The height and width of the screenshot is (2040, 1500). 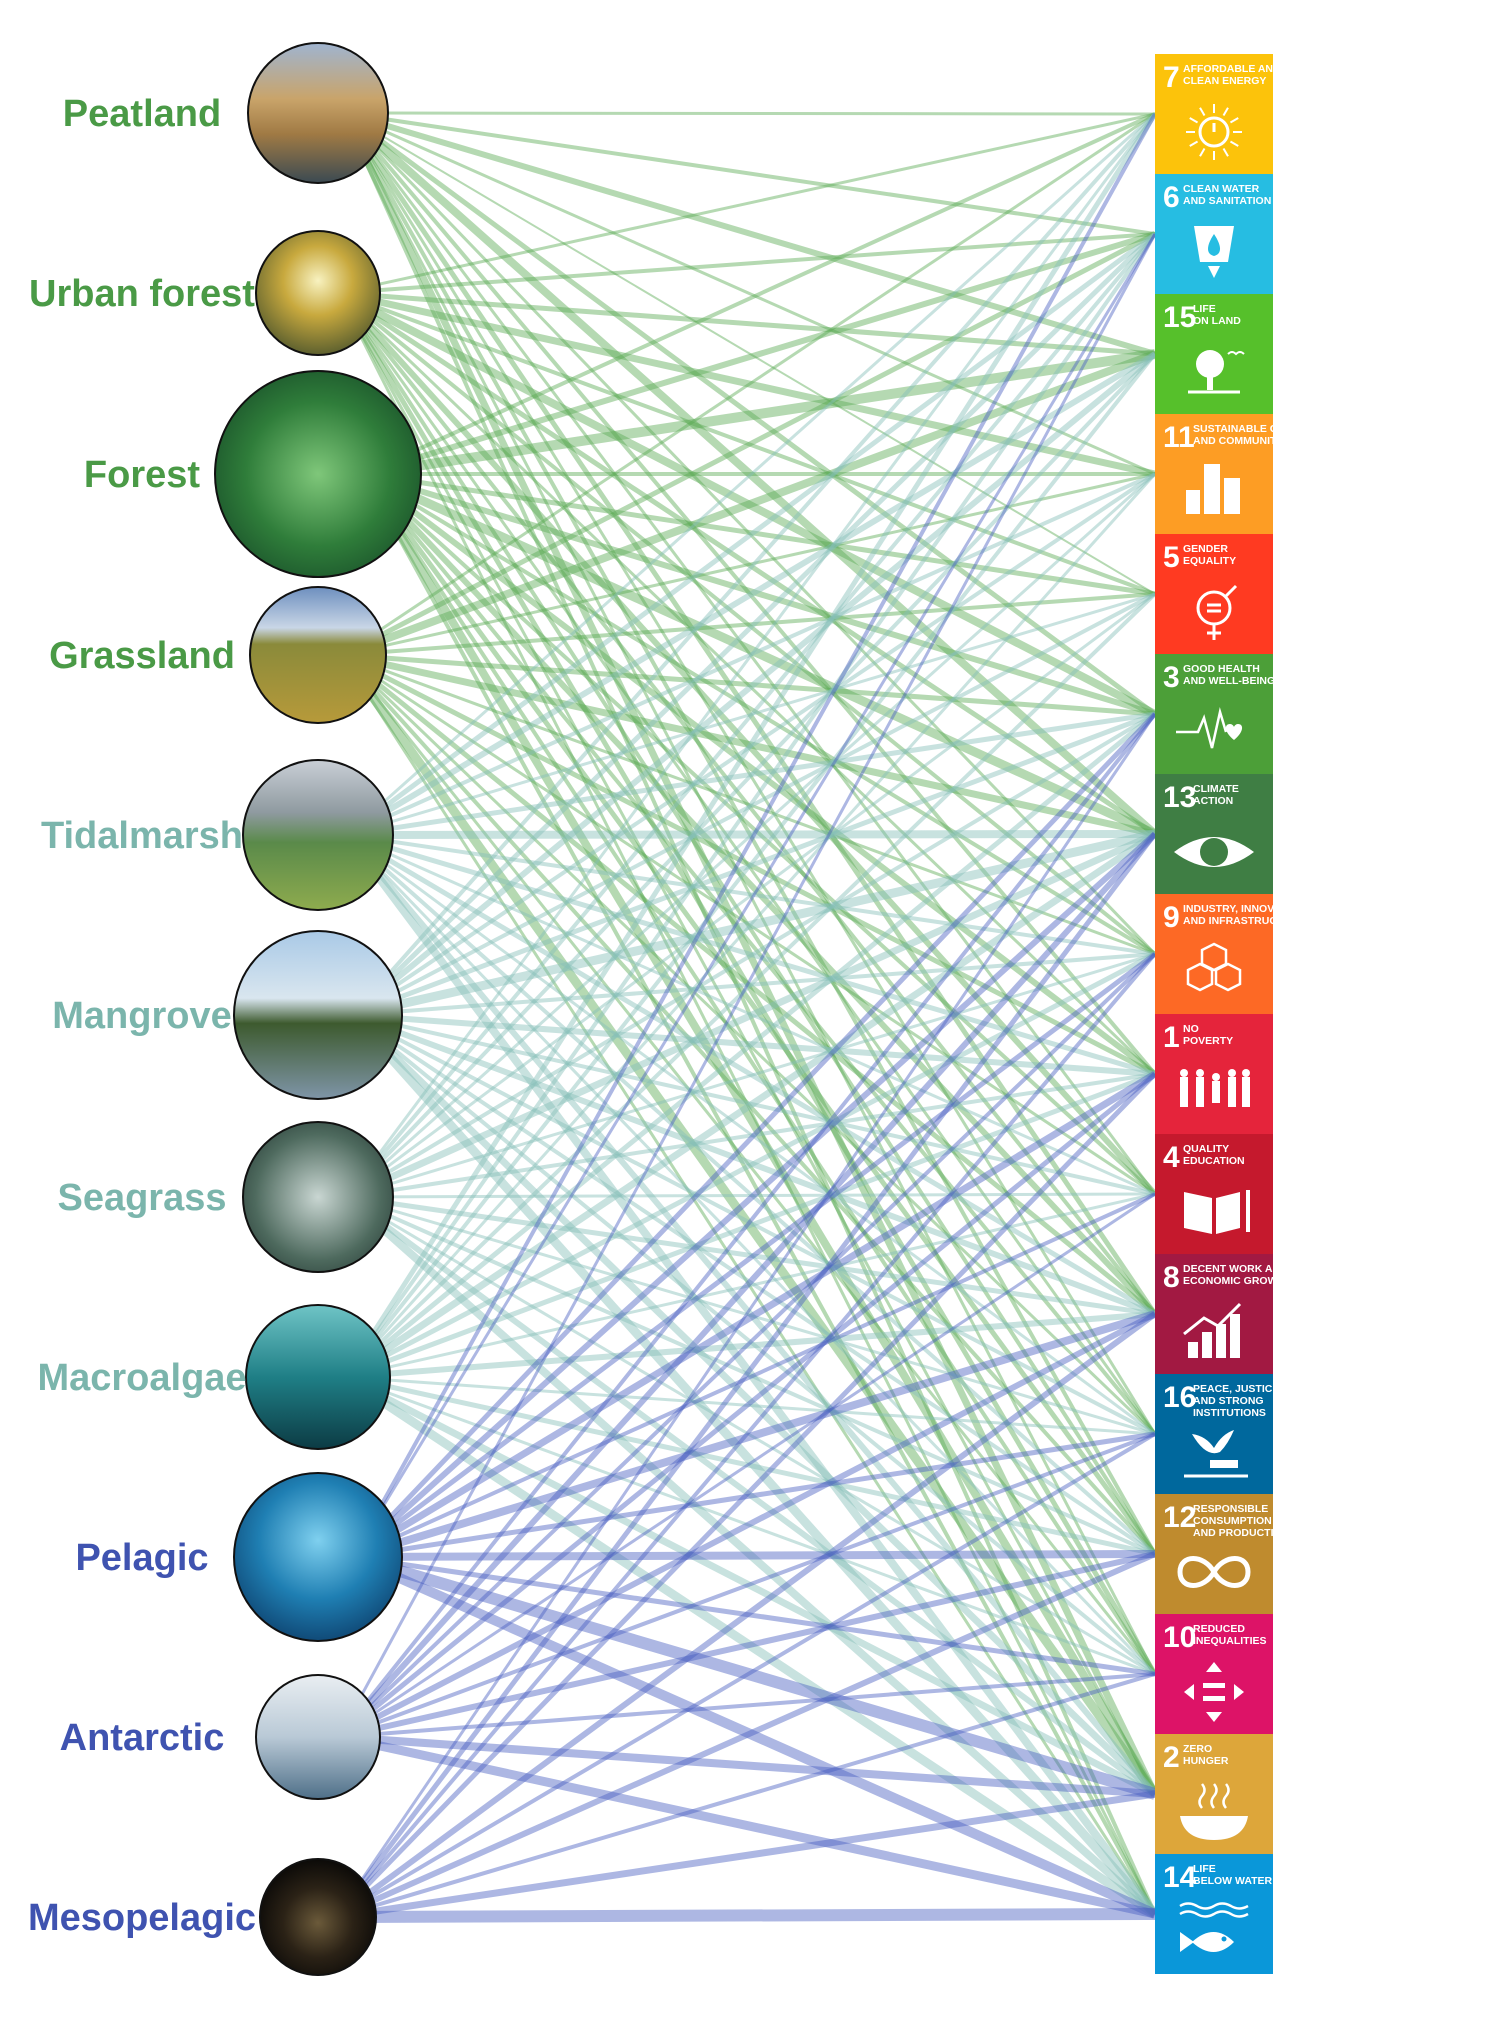 I want to click on sdg-title-line: AND SANITATION, so click(x=1227, y=201).